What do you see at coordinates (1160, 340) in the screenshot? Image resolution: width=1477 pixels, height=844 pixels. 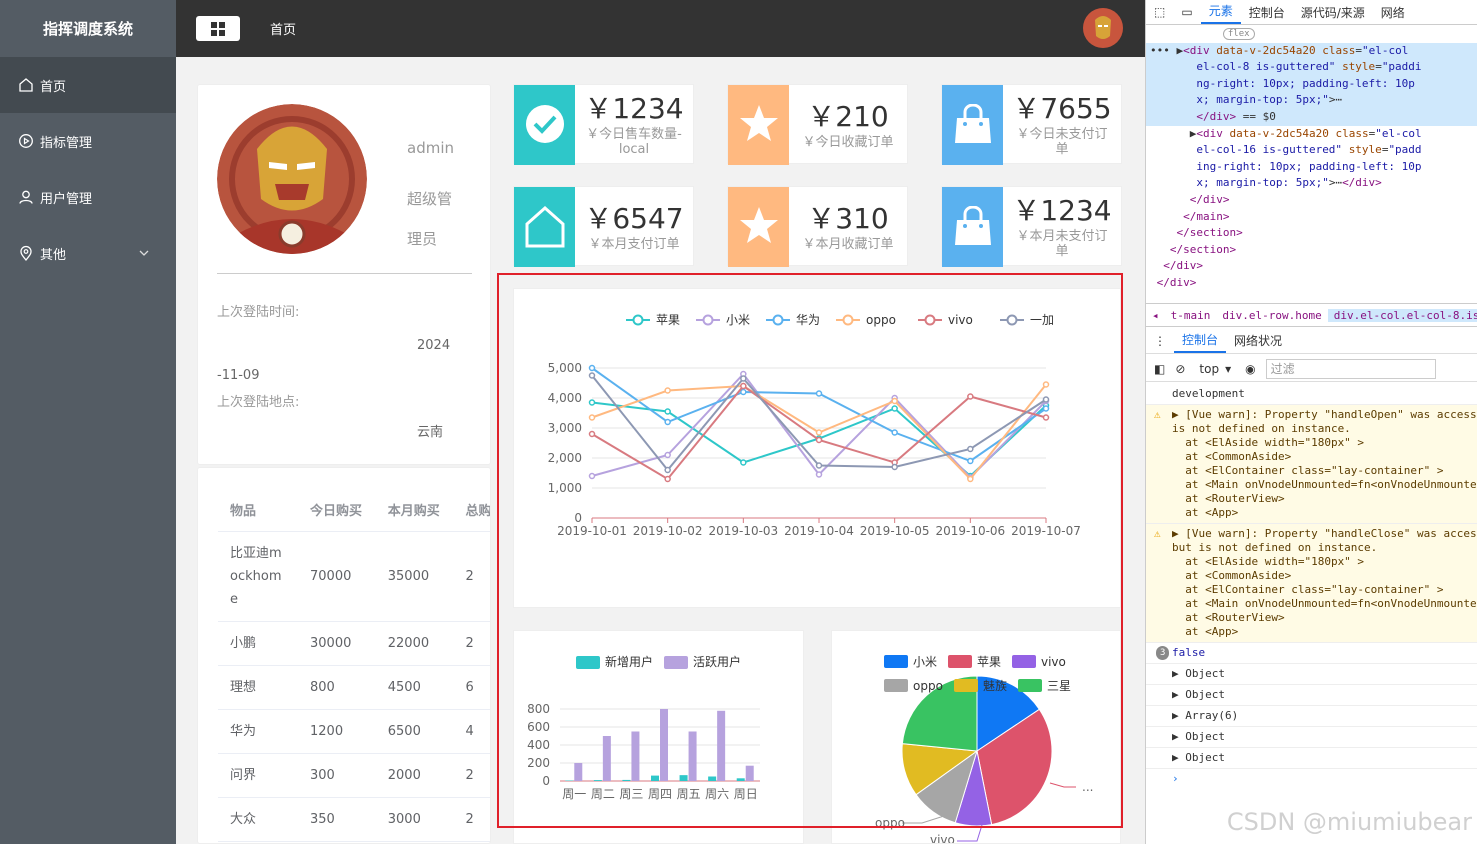 I see `more-icon: ⋮` at bounding box center [1160, 340].